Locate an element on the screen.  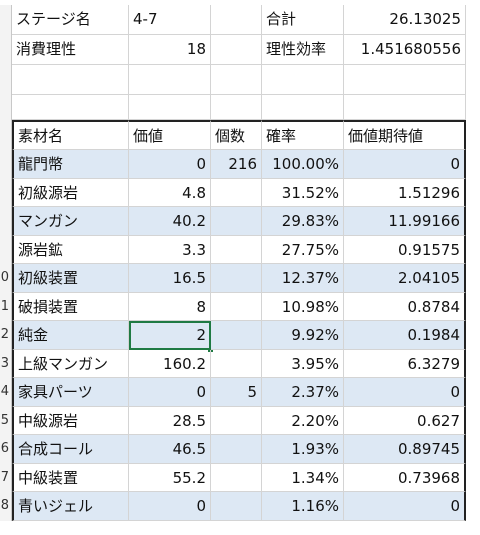
header-expected-cell: 価値期待値 is located at coordinates (405, 135).